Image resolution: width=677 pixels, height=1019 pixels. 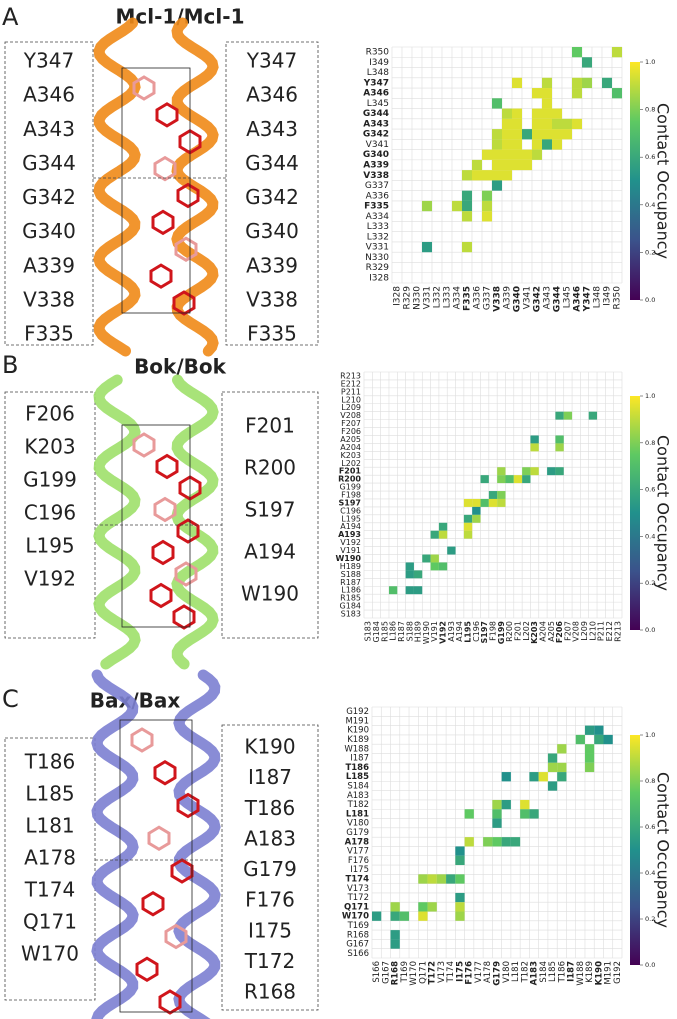 I want to click on row-label: K203, so click(x=350, y=455).